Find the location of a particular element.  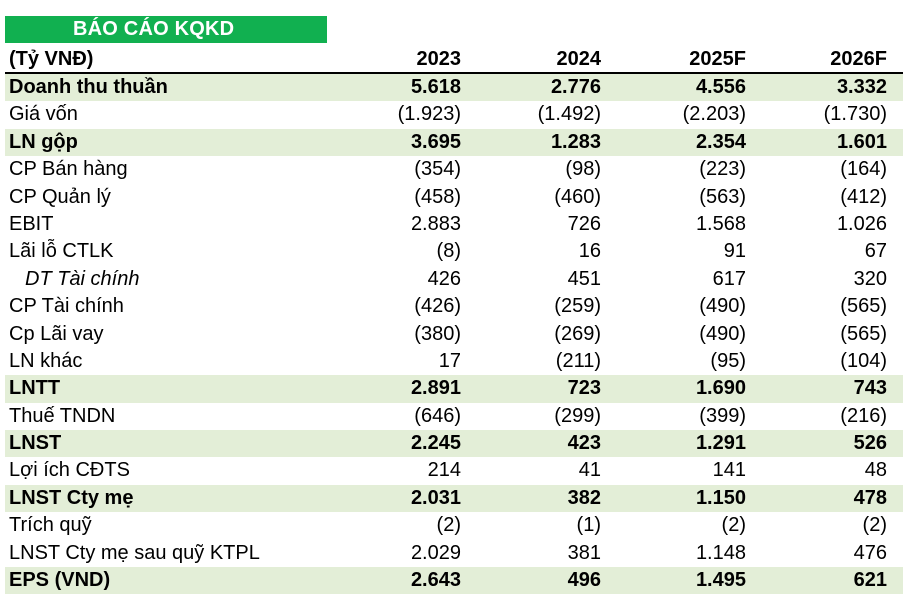

cell-2023: 2.031 is located at coordinates (435, 497).